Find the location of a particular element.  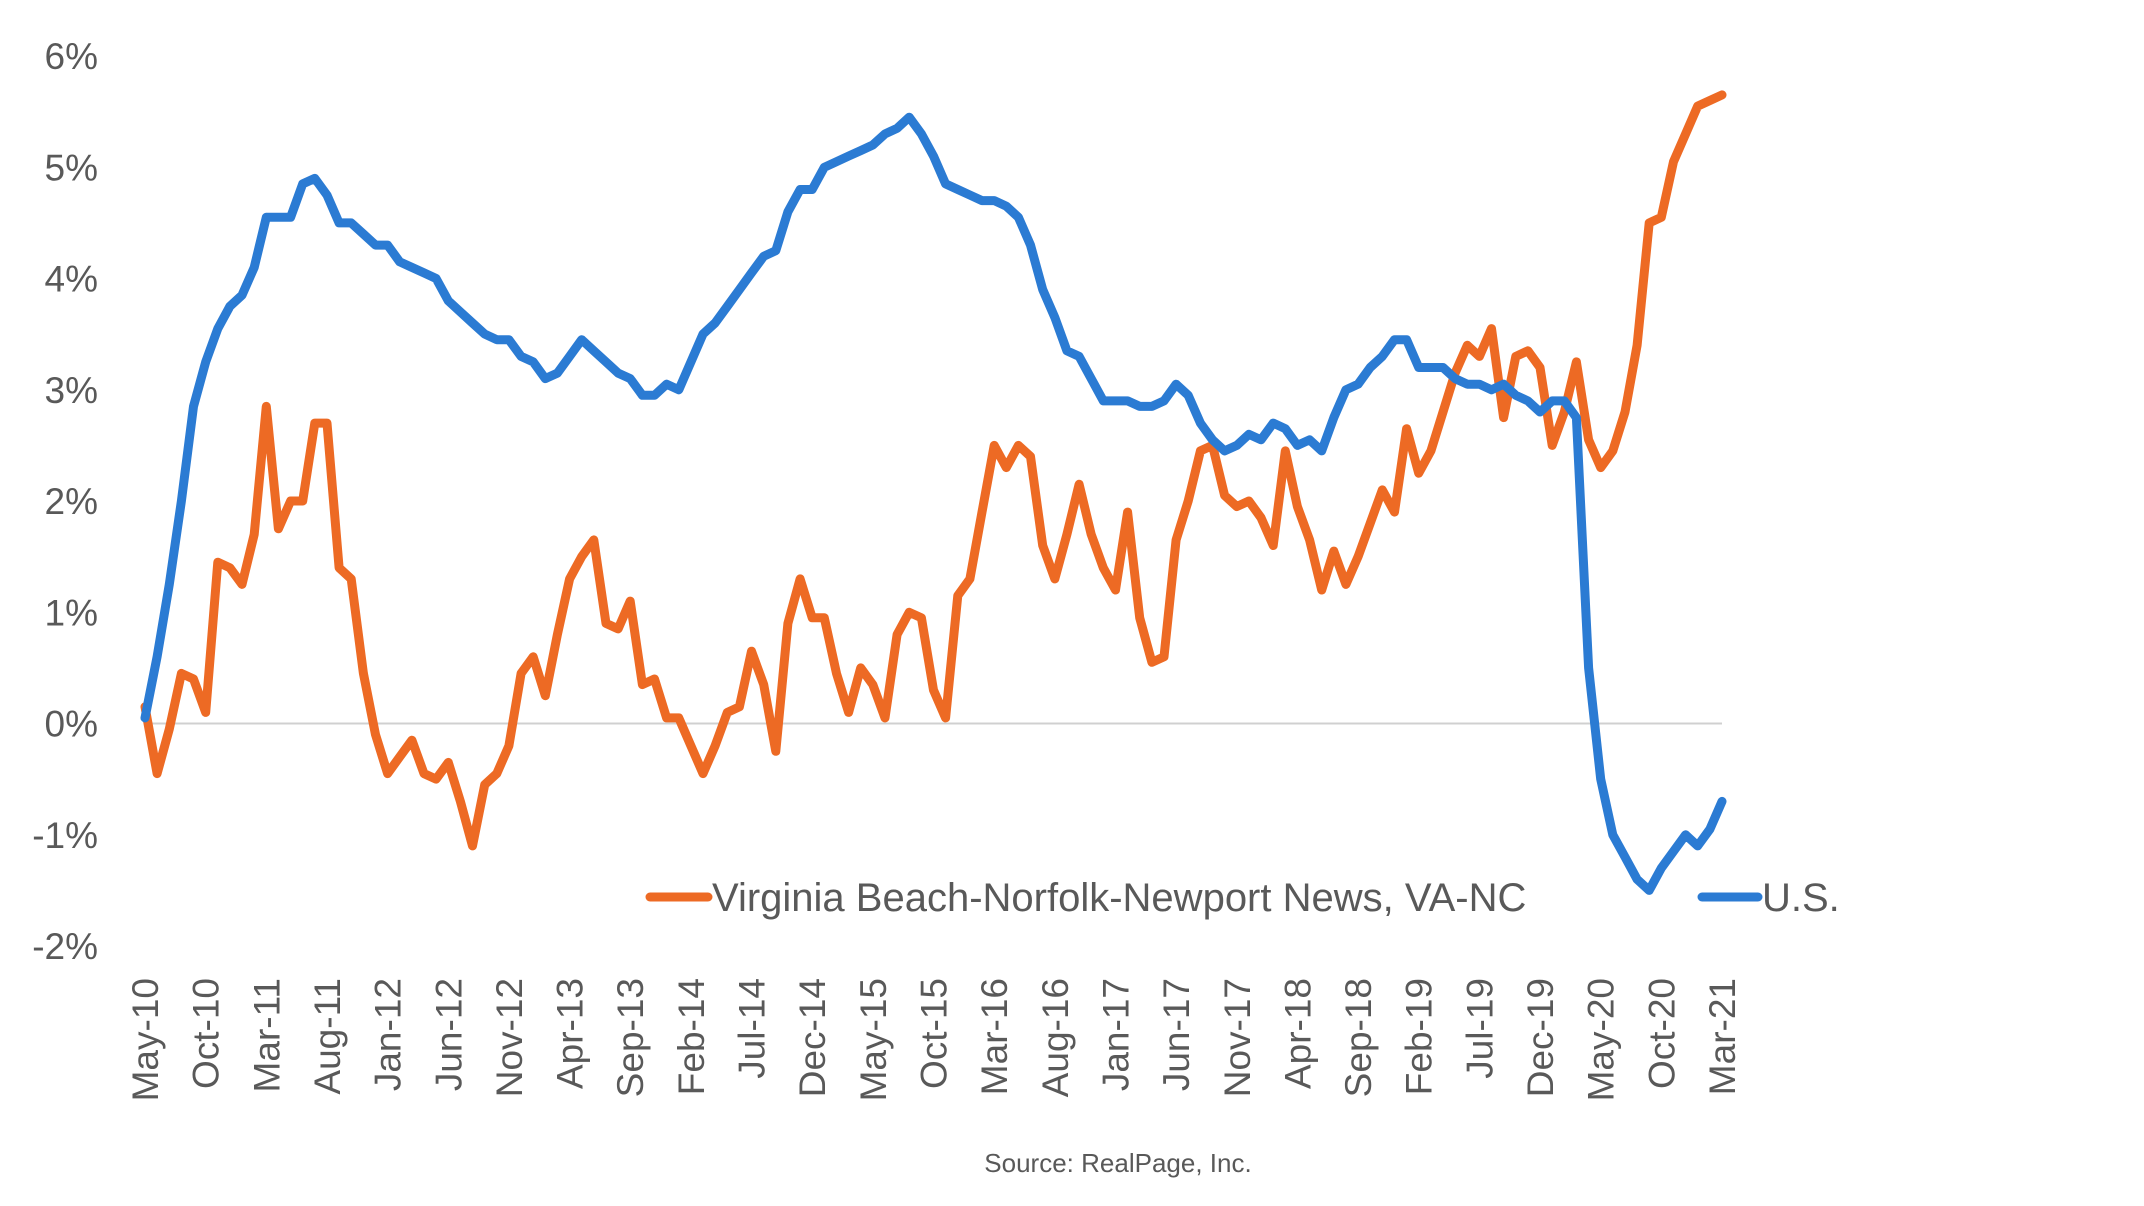

y-tick-label: 1% is located at coordinates (71, 612).